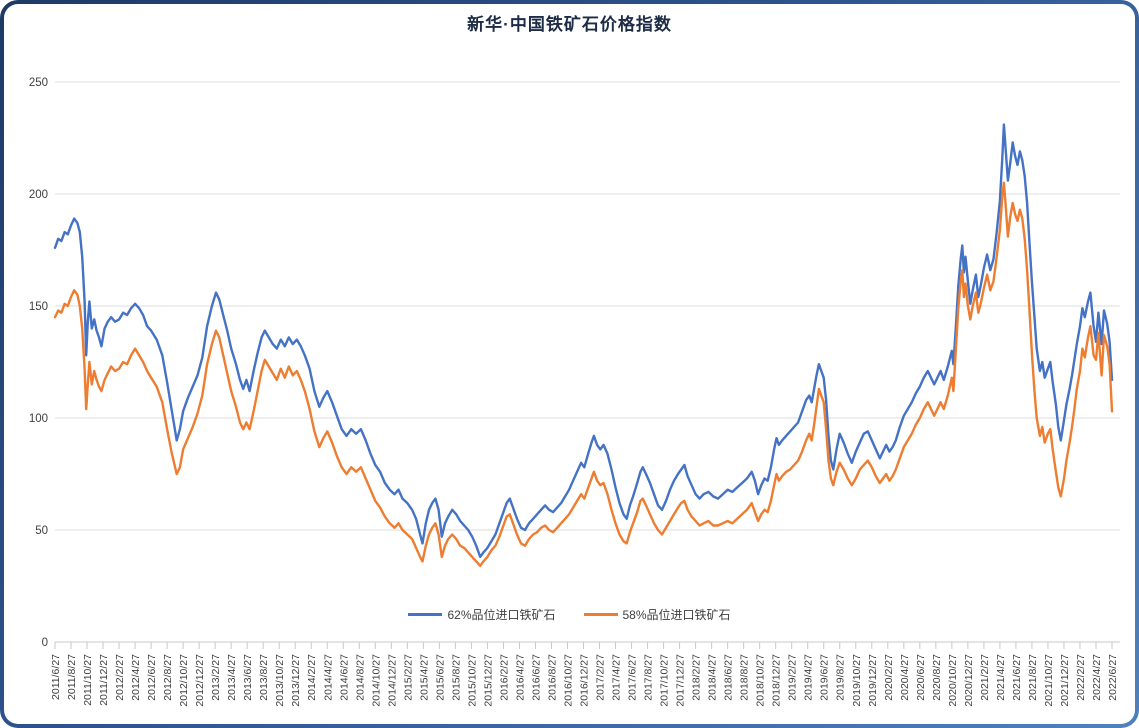  What do you see at coordinates (1049, 680) in the screenshot?
I see `x-axis-label: 2021/10/27` at bounding box center [1049, 680].